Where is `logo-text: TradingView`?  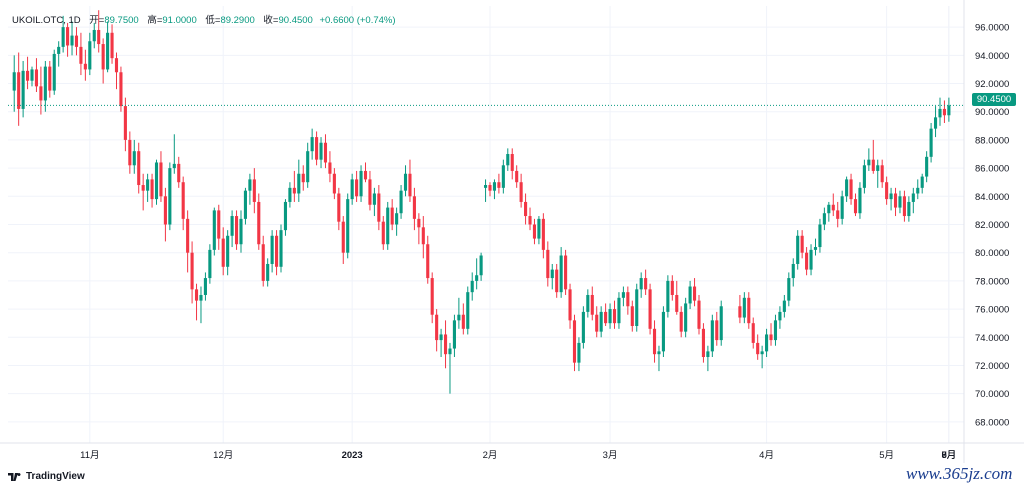 logo-text: TradingView is located at coordinates (55, 476).